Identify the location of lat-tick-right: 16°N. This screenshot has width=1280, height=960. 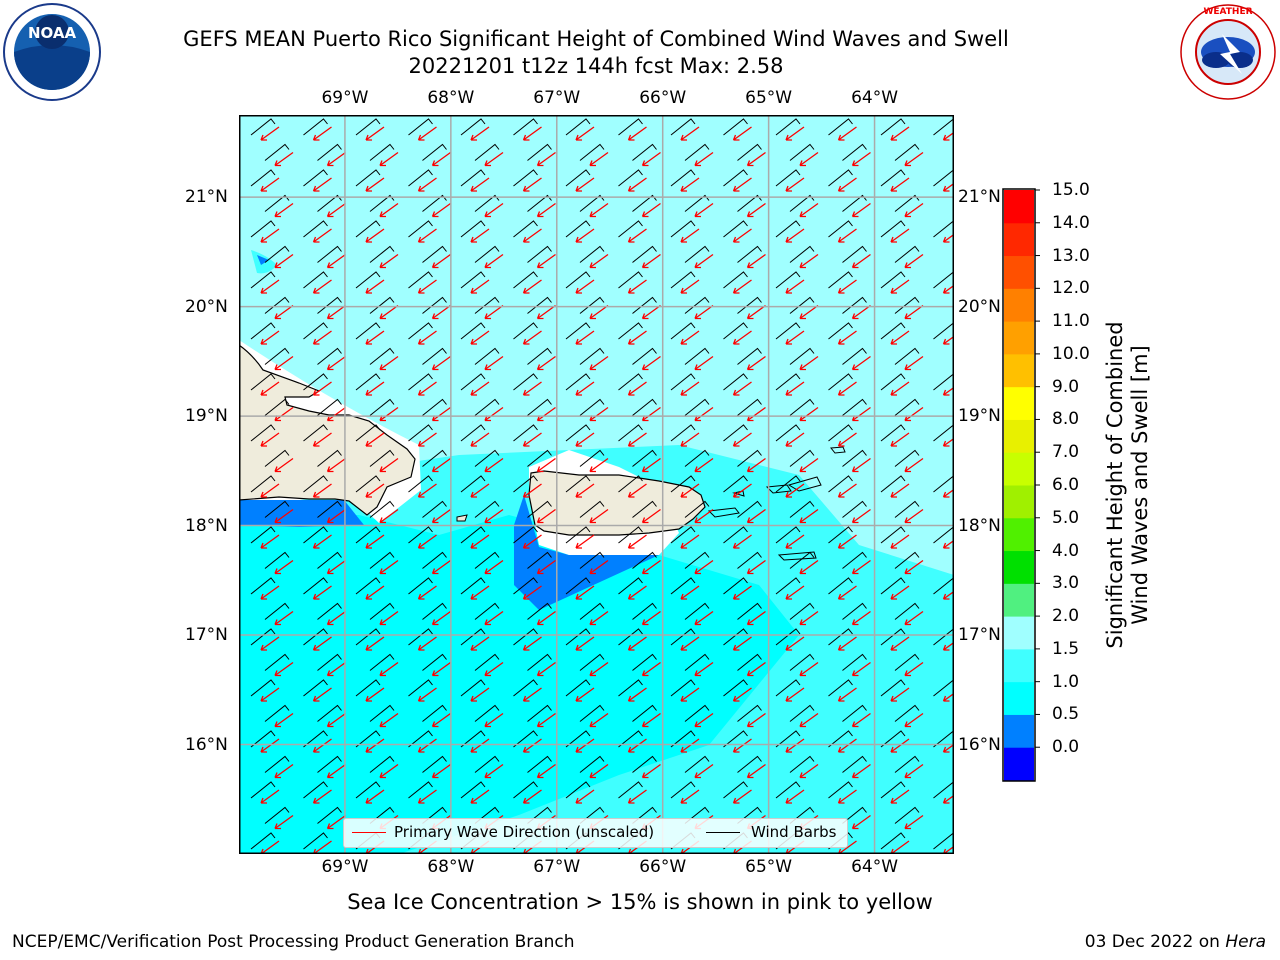
(979, 744).